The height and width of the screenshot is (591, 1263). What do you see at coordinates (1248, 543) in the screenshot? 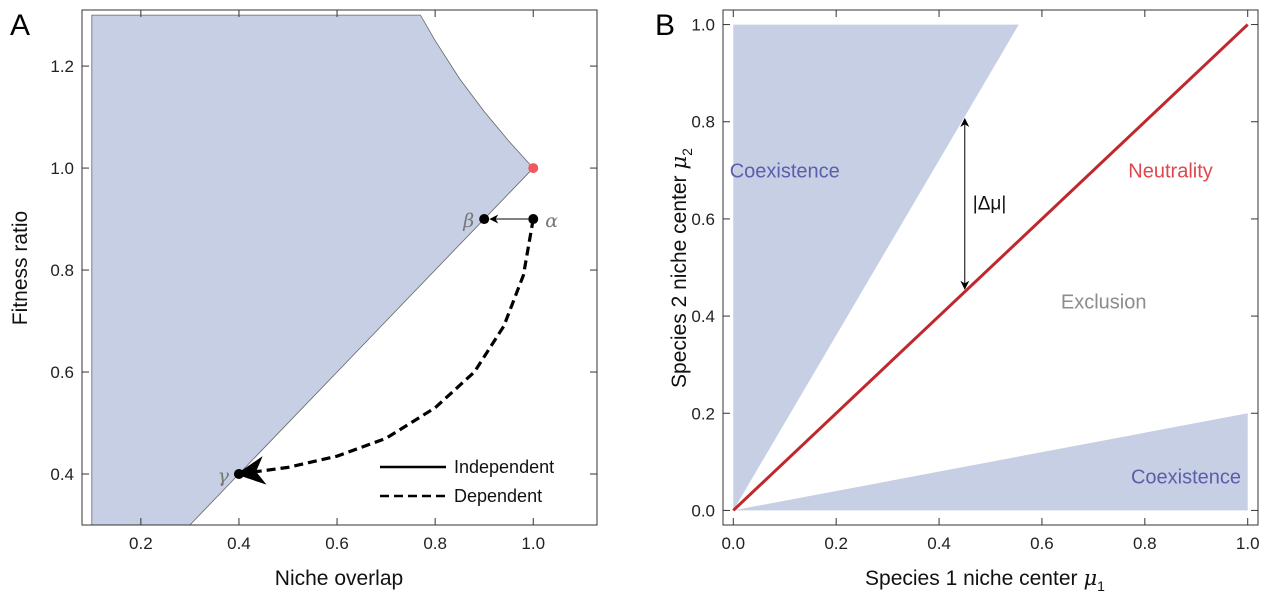
I see `panel-b-x-tick-label: 1.0` at bounding box center [1248, 543].